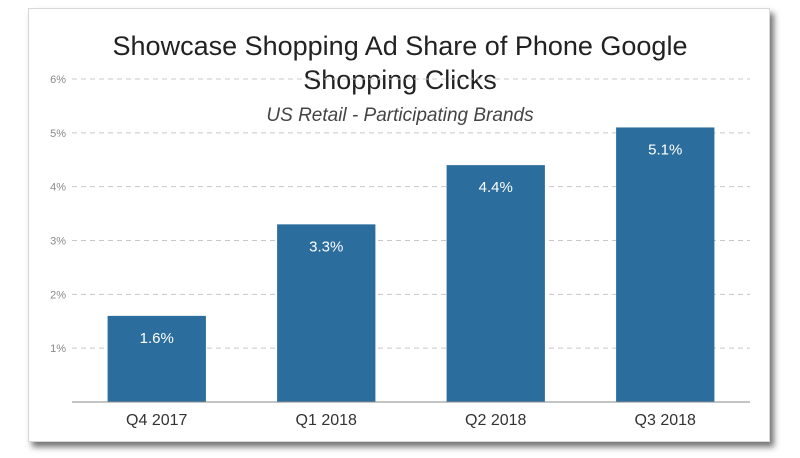 The height and width of the screenshot is (458, 800). Describe the element at coordinates (400, 115) in the screenshot. I see `chart-subtitle: US Retail - Participating Brands` at that location.